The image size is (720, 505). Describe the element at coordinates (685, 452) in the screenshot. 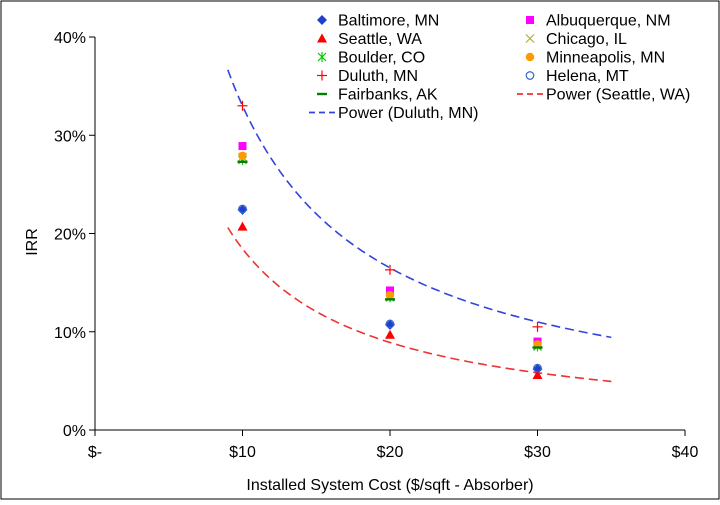

I see `x-tick-label: $40` at that location.